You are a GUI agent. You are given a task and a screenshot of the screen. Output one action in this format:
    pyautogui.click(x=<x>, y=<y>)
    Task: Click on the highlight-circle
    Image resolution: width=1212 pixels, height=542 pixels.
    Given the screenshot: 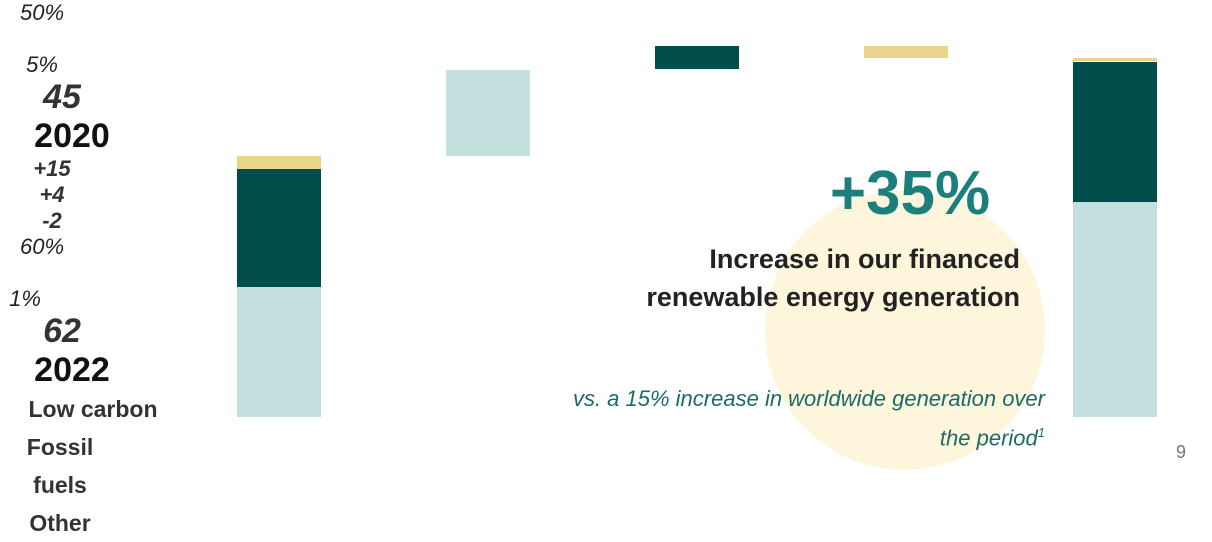 What is the action you would take?
    pyautogui.click(x=905, y=330)
    